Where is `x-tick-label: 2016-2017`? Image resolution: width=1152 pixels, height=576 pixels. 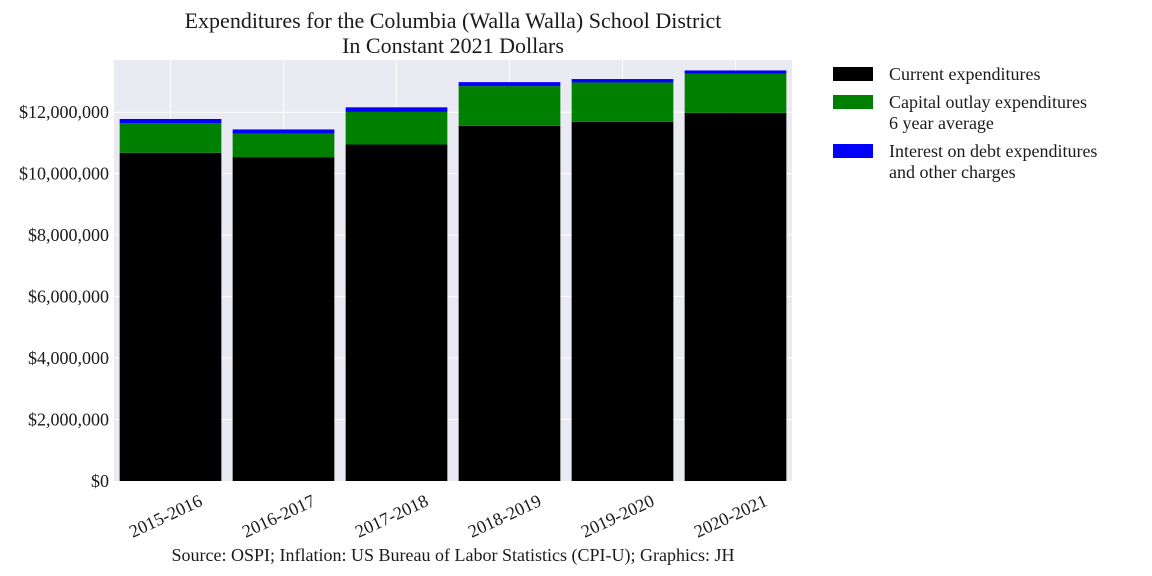 x-tick-label: 2016-2017 is located at coordinates (278, 515).